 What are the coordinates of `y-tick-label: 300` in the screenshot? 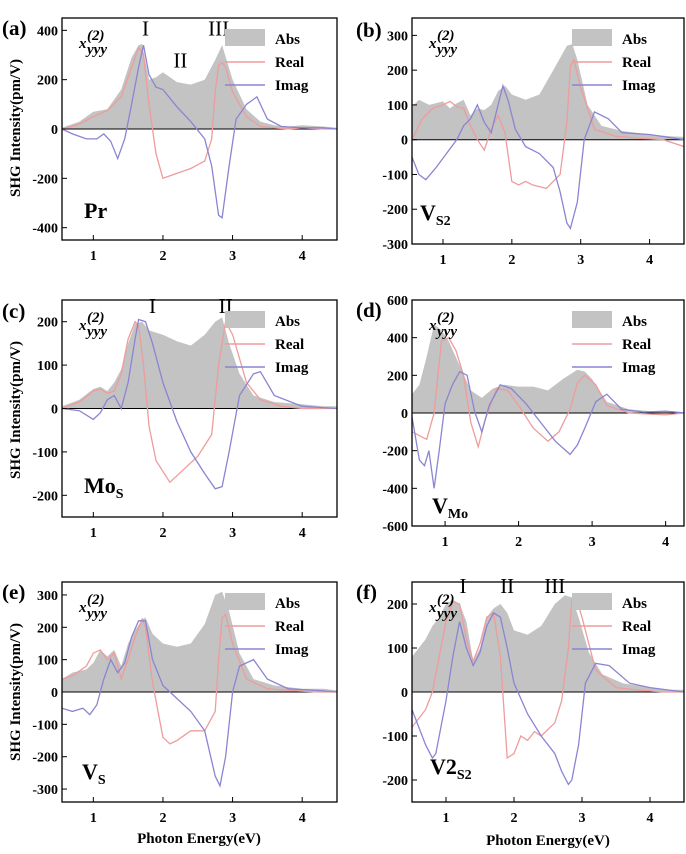 It's located at (397, 36).